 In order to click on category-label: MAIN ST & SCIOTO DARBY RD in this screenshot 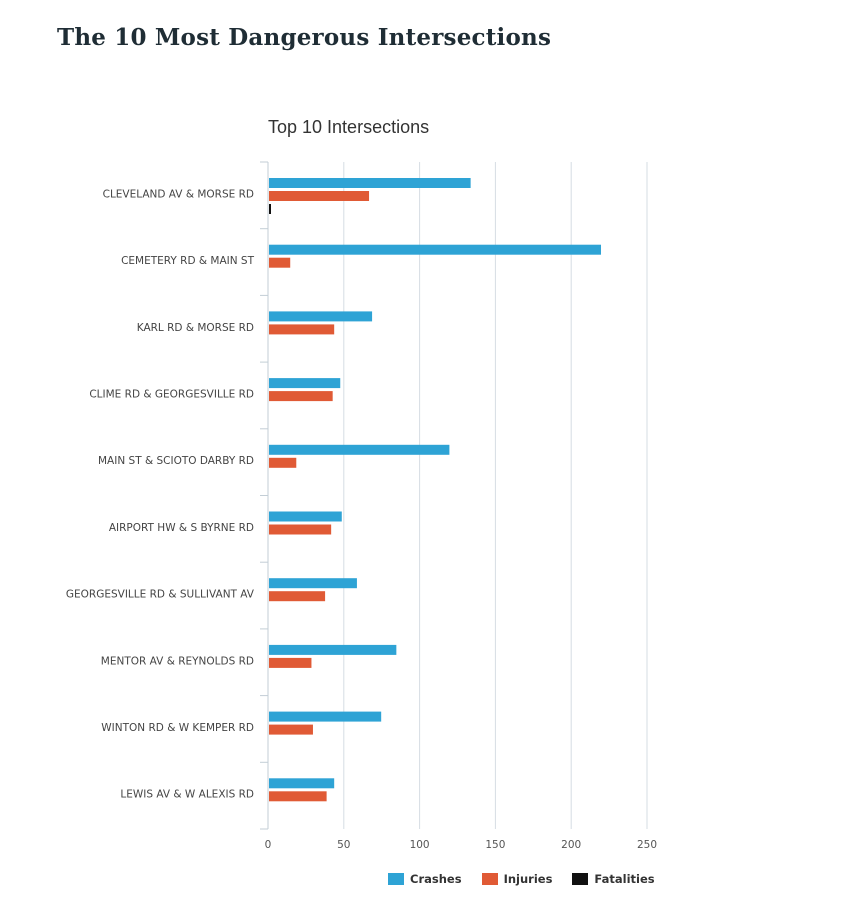, I will do `click(176, 461)`.